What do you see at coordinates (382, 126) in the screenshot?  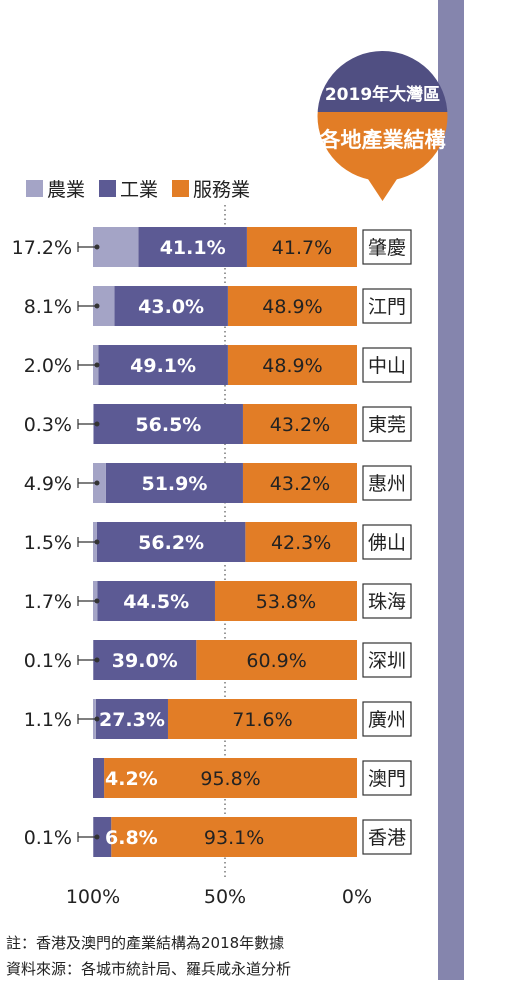 I see `title-badge` at bounding box center [382, 126].